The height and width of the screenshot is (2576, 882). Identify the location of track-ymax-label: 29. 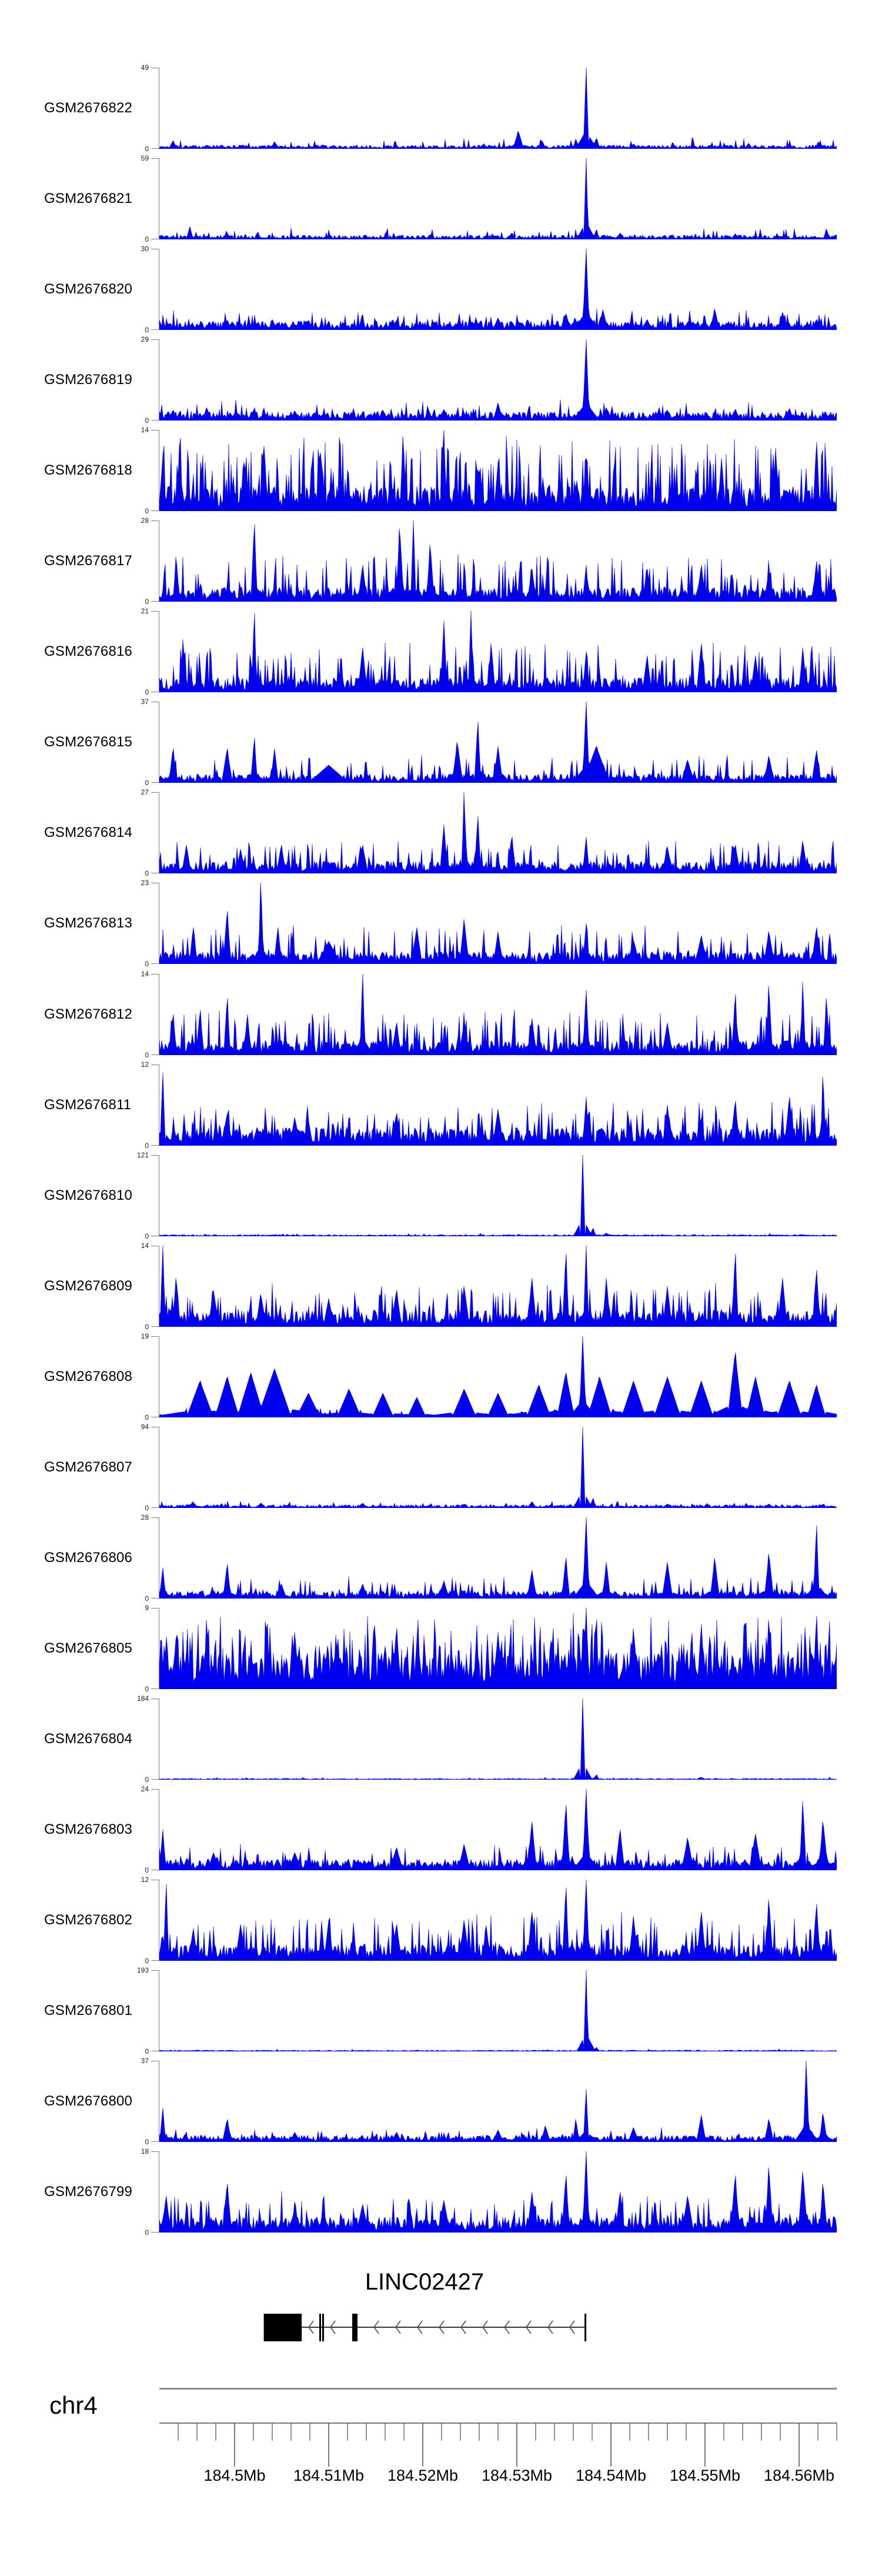
(145, 339).